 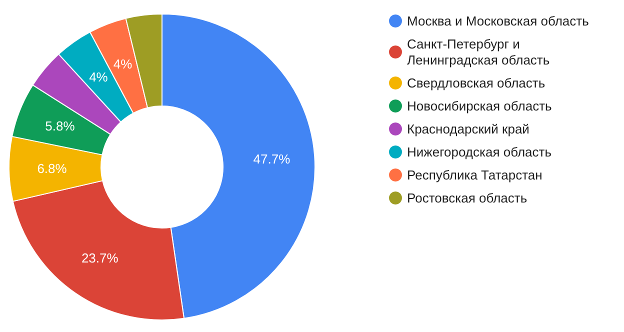 What do you see at coordinates (100, 258) in the screenshot?
I see `data-label: 23.7%` at bounding box center [100, 258].